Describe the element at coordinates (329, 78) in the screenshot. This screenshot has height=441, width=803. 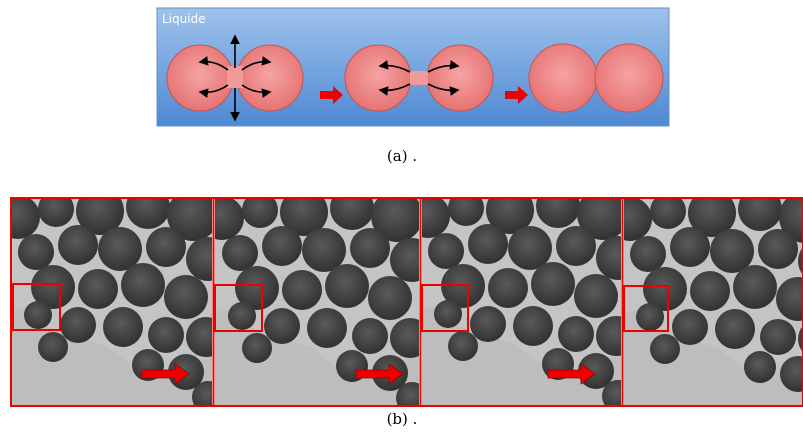
I see `flow-arrows` at that location.